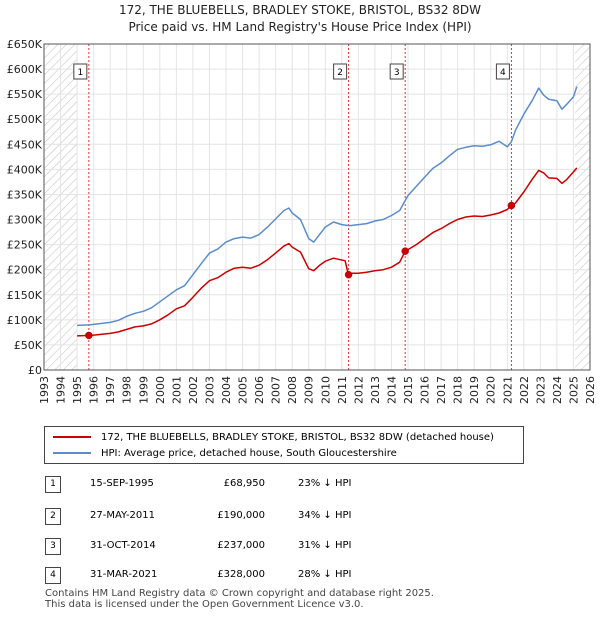  What do you see at coordinates (72, 453) in the screenshot?
I see `legend-swatch-hpi` at bounding box center [72, 453].